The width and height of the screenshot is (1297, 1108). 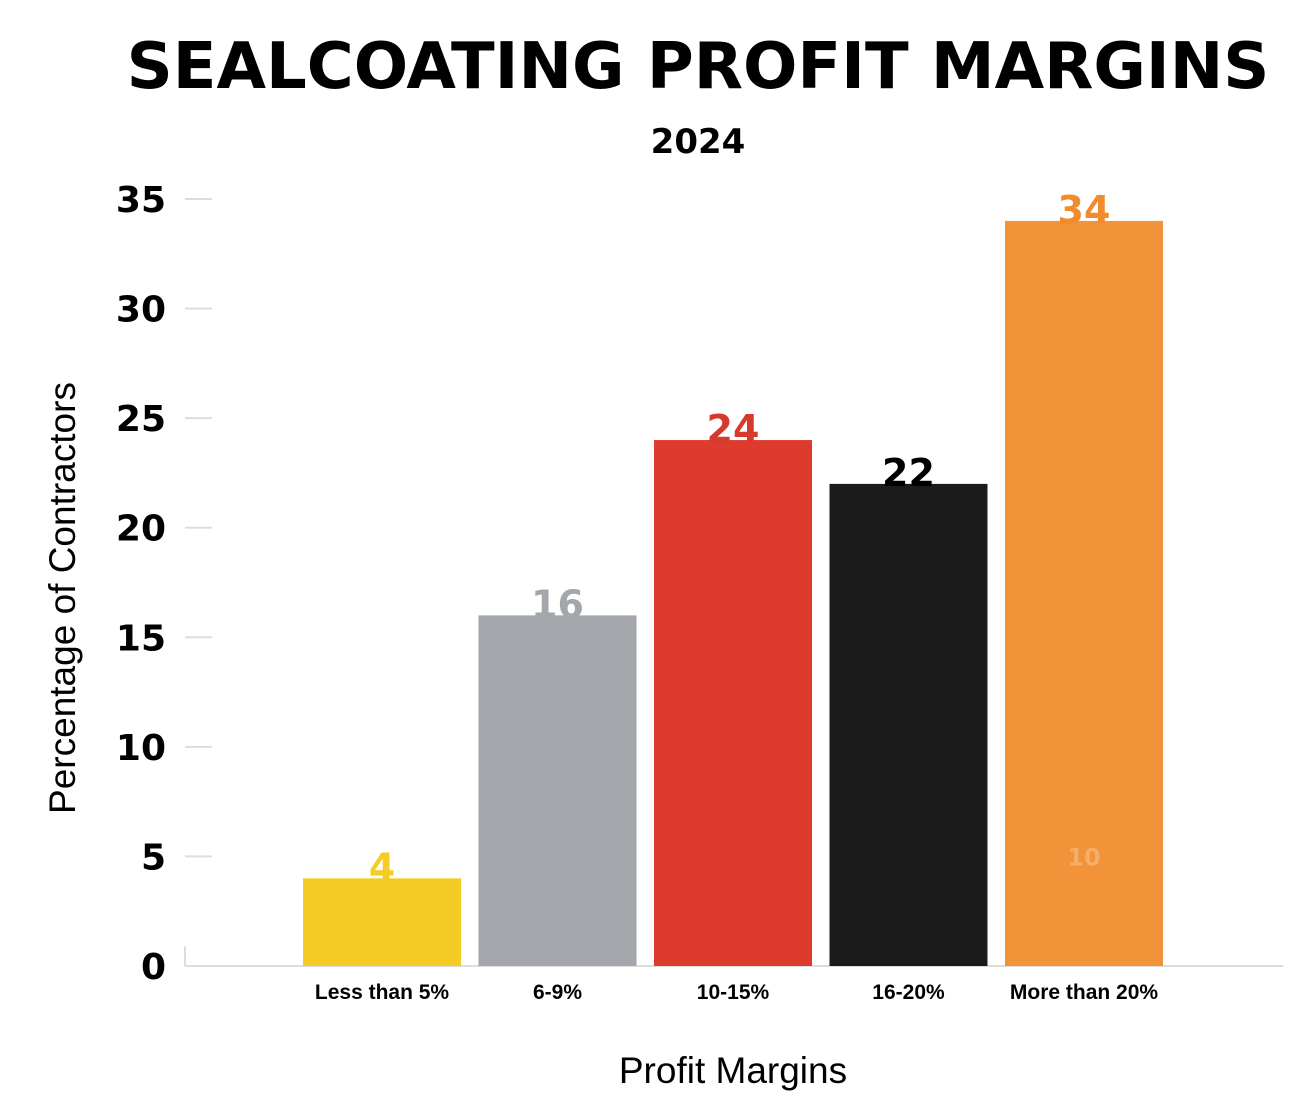 What do you see at coordinates (141, 529) in the screenshot?
I see `y-tick-label: 20` at bounding box center [141, 529].